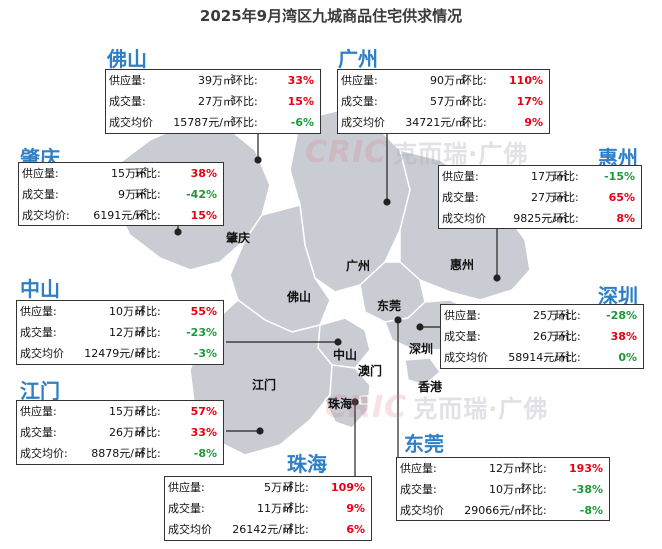  I want to click on stats-row: 成交量: 27万㎡ 环比: 15%, so click(213, 101).